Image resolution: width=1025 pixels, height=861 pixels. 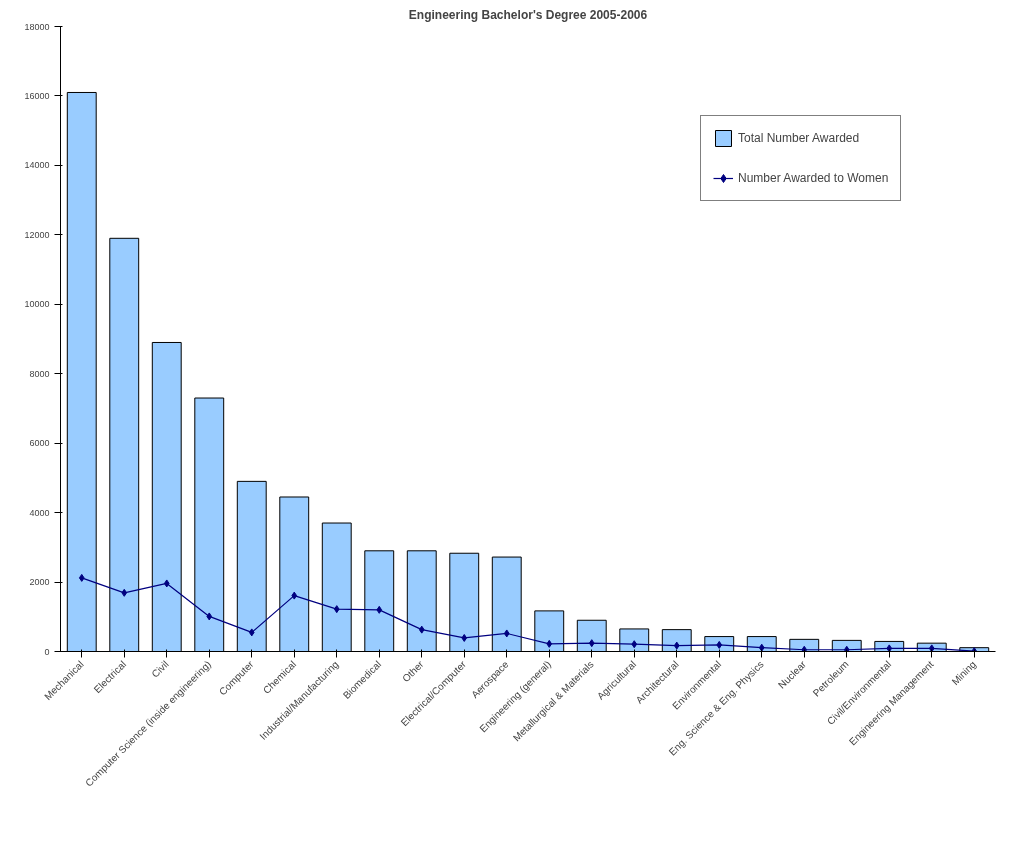 I want to click on y-tick-label: 8000, so click(x=39, y=373).